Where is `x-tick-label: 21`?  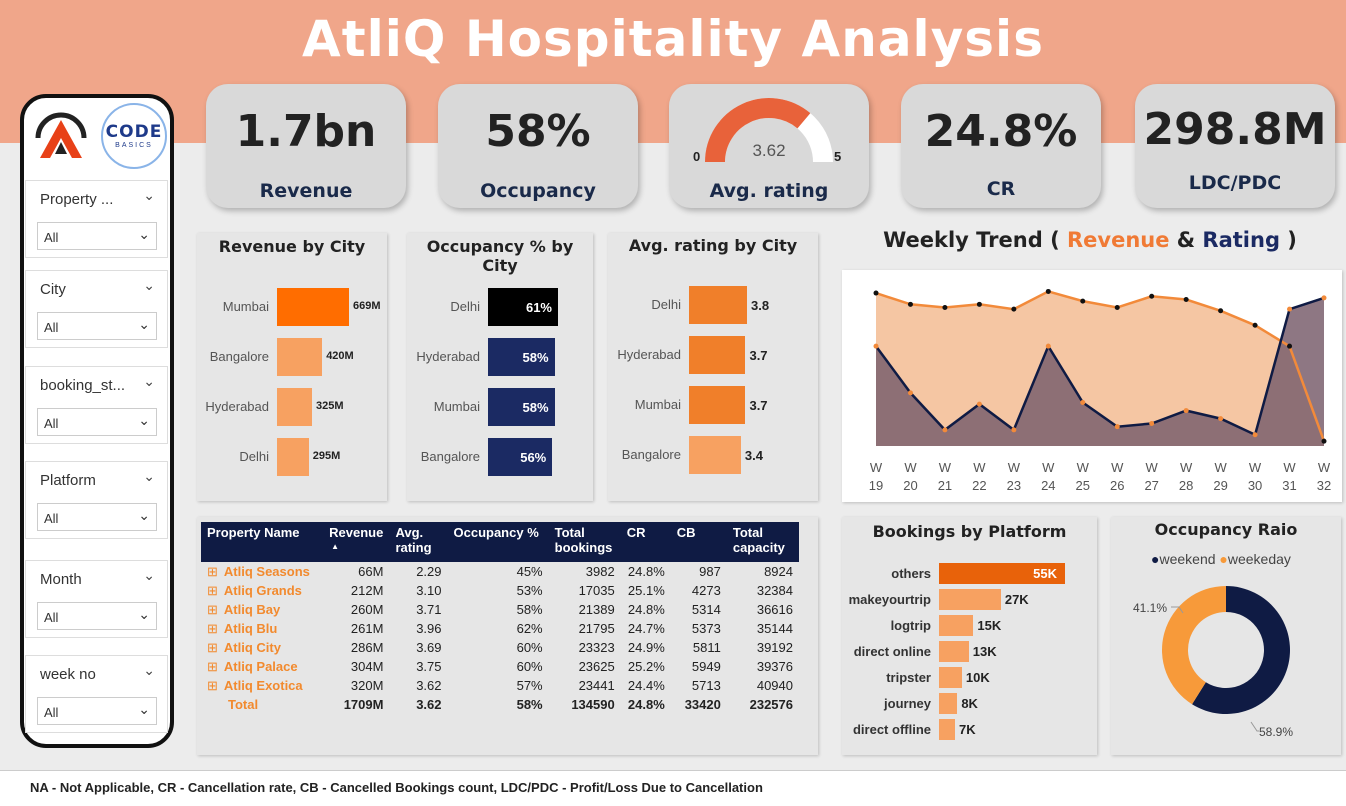
x-tick-label: 21 is located at coordinates (945, 485).